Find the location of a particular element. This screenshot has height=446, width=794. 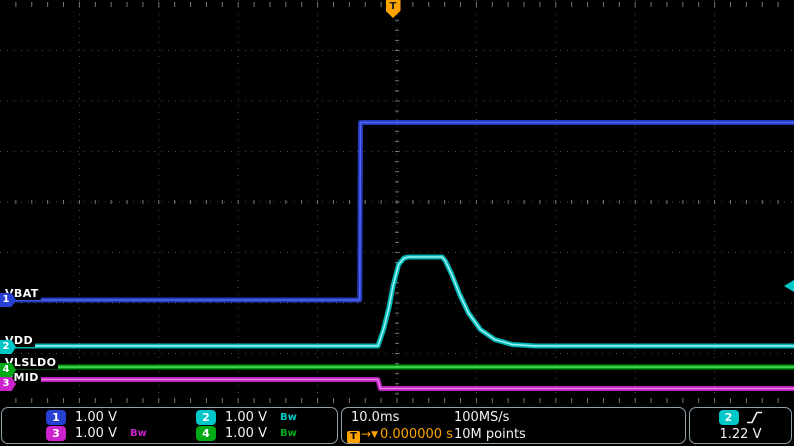

ch4-bandwidth-label: Bw is located at coordinates (288, 434).